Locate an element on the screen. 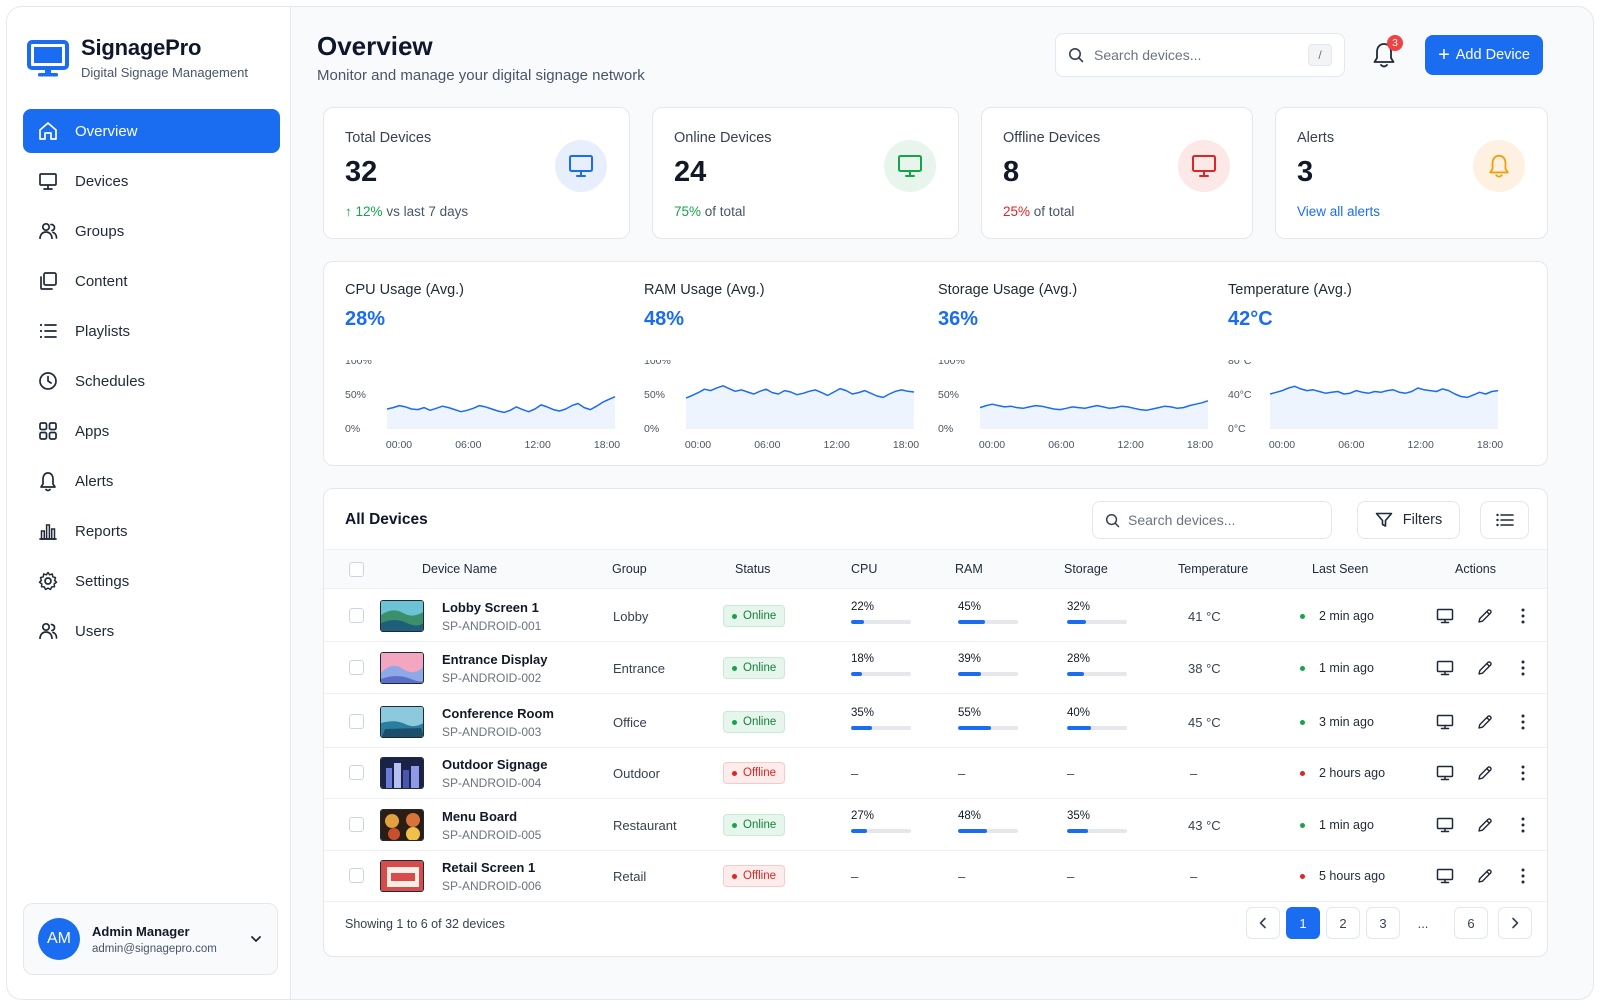  global-search-input: Search devices... / is located at coordinates (1200, 55).